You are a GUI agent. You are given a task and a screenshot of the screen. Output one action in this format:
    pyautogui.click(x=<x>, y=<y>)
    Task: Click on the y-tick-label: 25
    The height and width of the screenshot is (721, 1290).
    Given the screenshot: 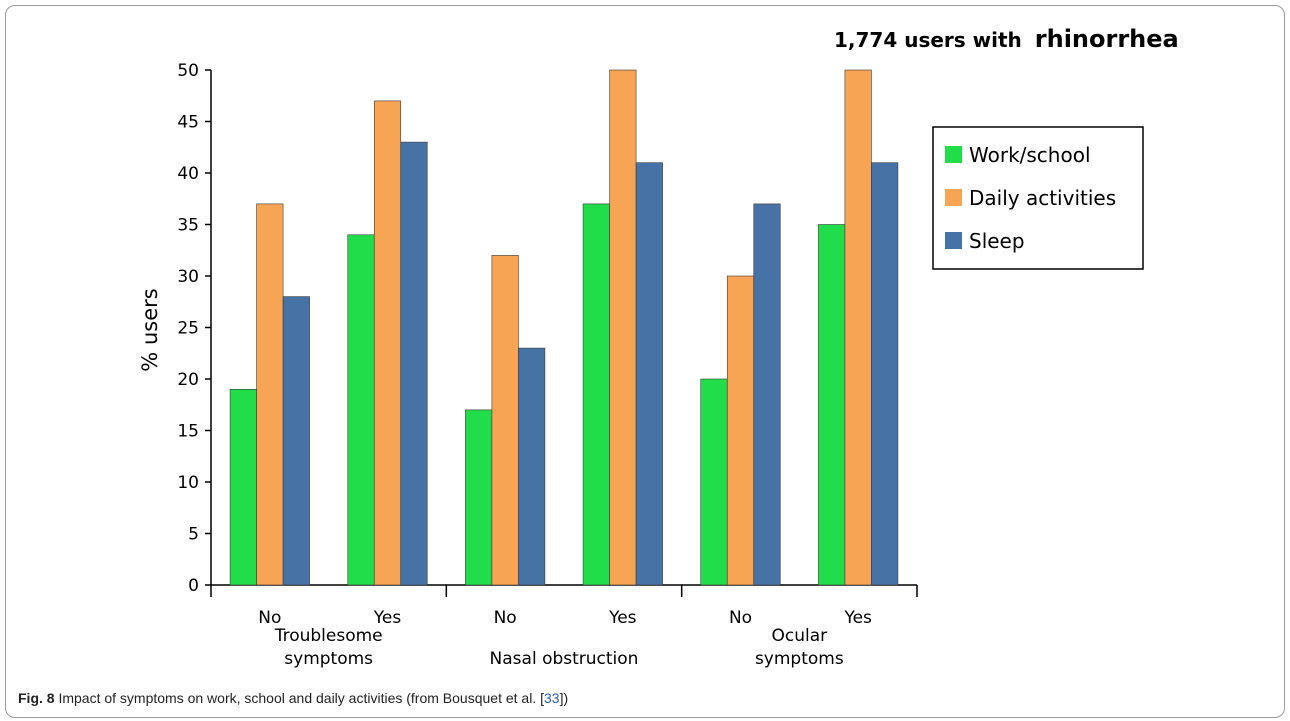 What is the action you would take?
    pyautogui.click(x=188, y=329)
    